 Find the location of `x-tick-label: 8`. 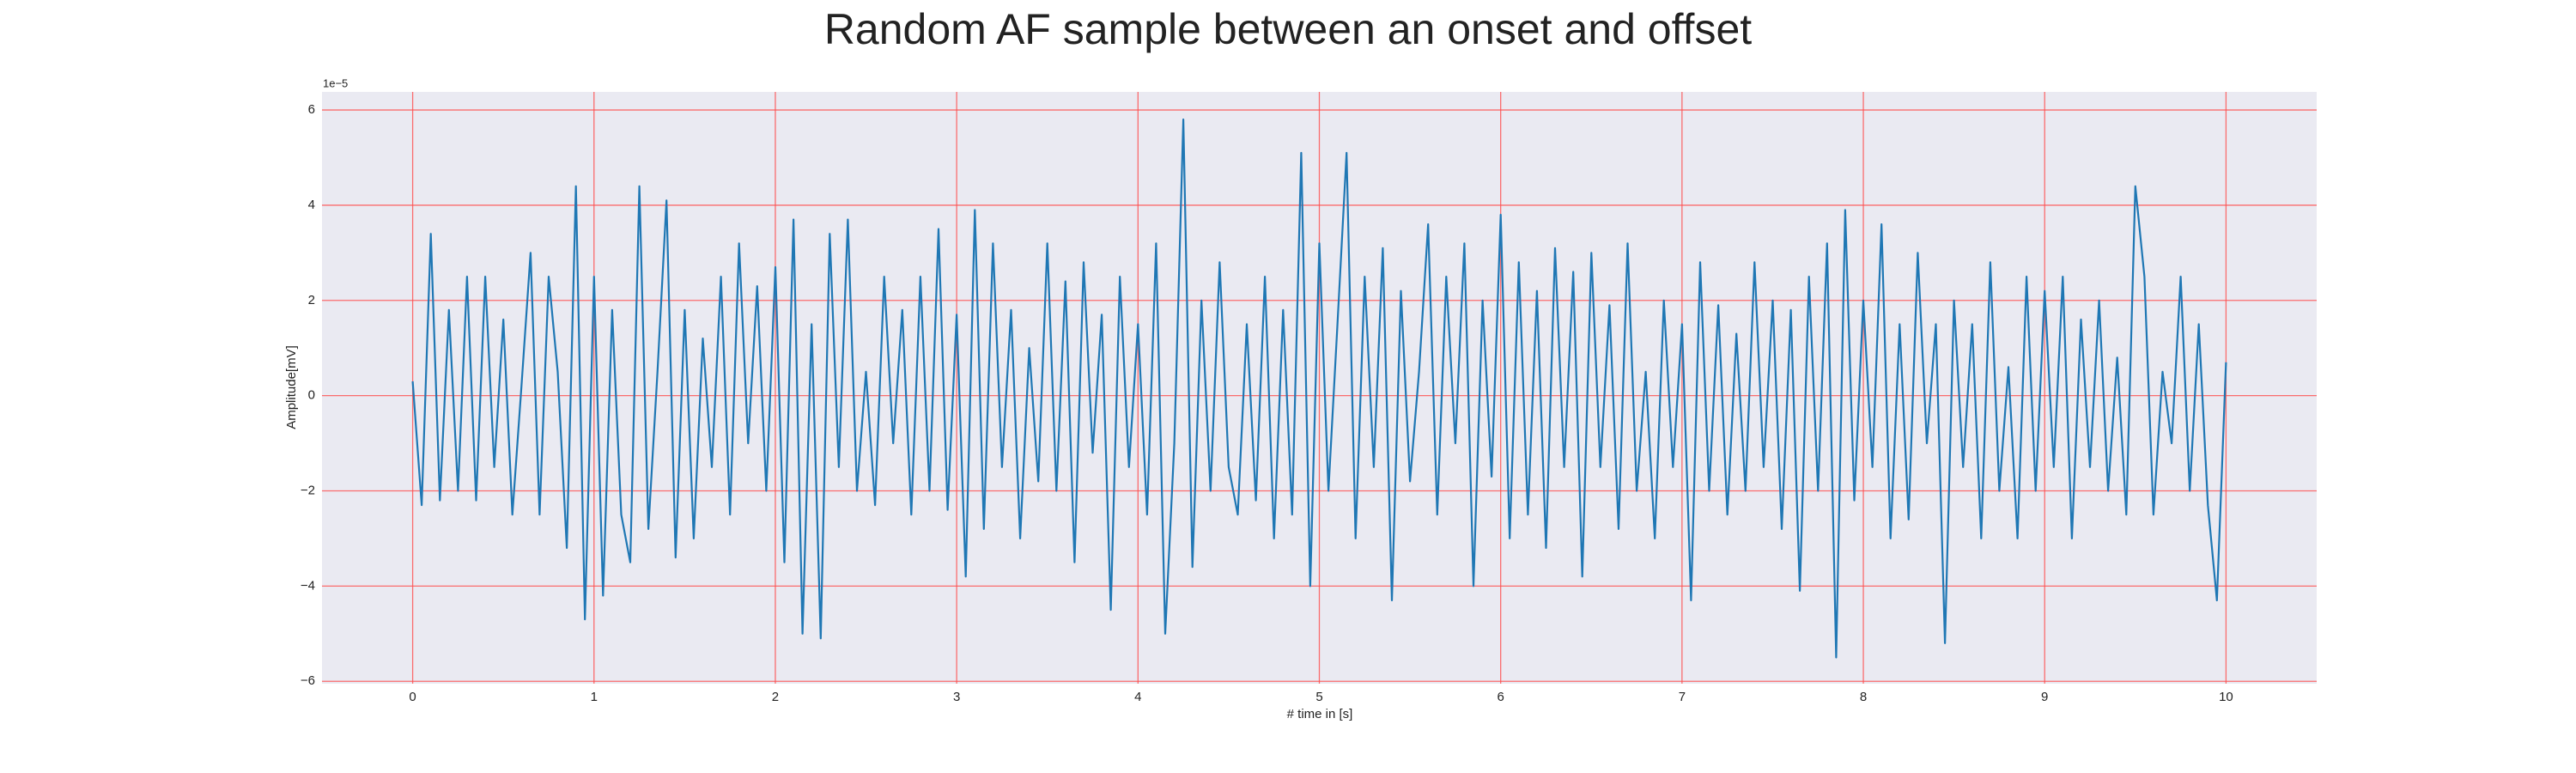

x-tick-label: 8 is located at coordinates (1864, 697).